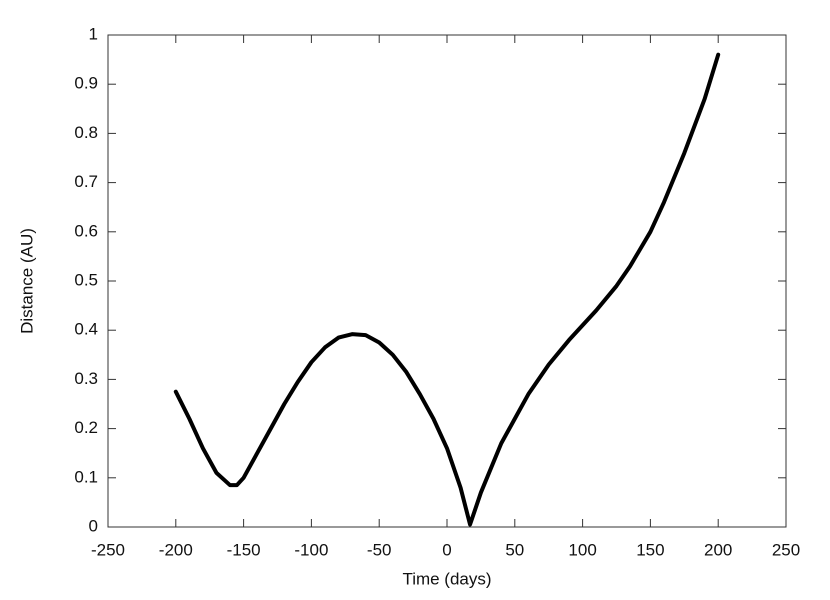  I want to click on y-tick-label: 0.5, so click(86, 279).